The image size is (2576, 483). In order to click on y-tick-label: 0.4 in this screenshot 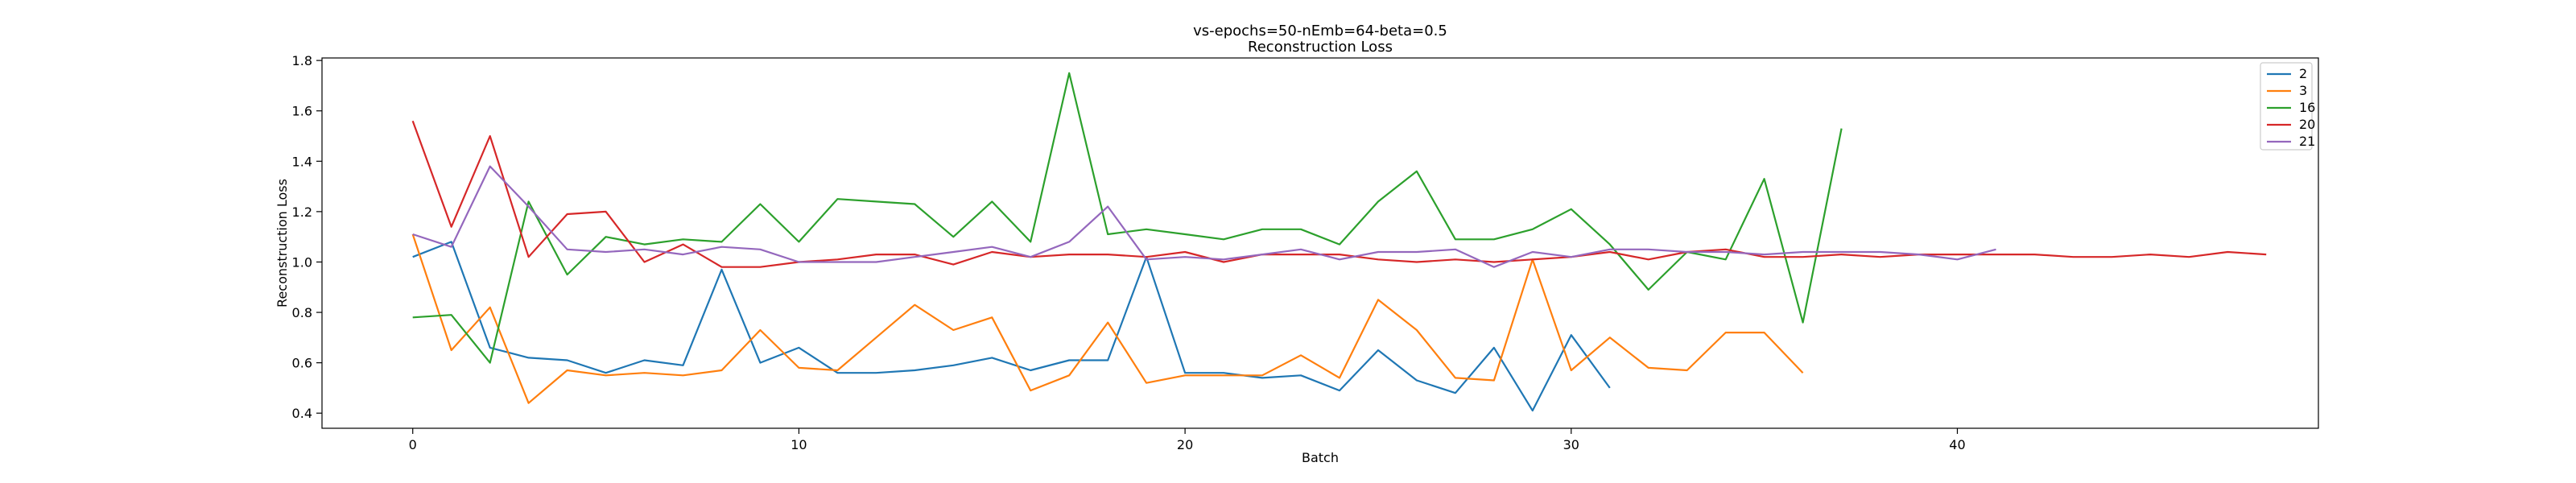, I will do `click(302, 413)`.